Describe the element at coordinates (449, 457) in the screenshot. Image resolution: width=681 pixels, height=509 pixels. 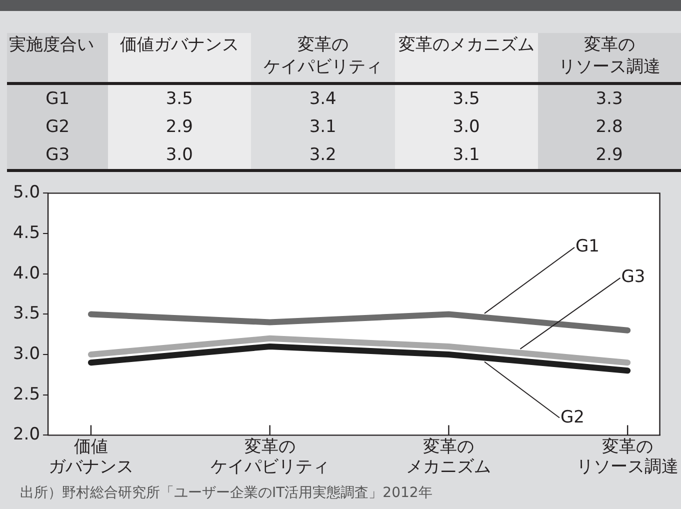
I see `x-tick-label: 変革のメカニズム` at that location.